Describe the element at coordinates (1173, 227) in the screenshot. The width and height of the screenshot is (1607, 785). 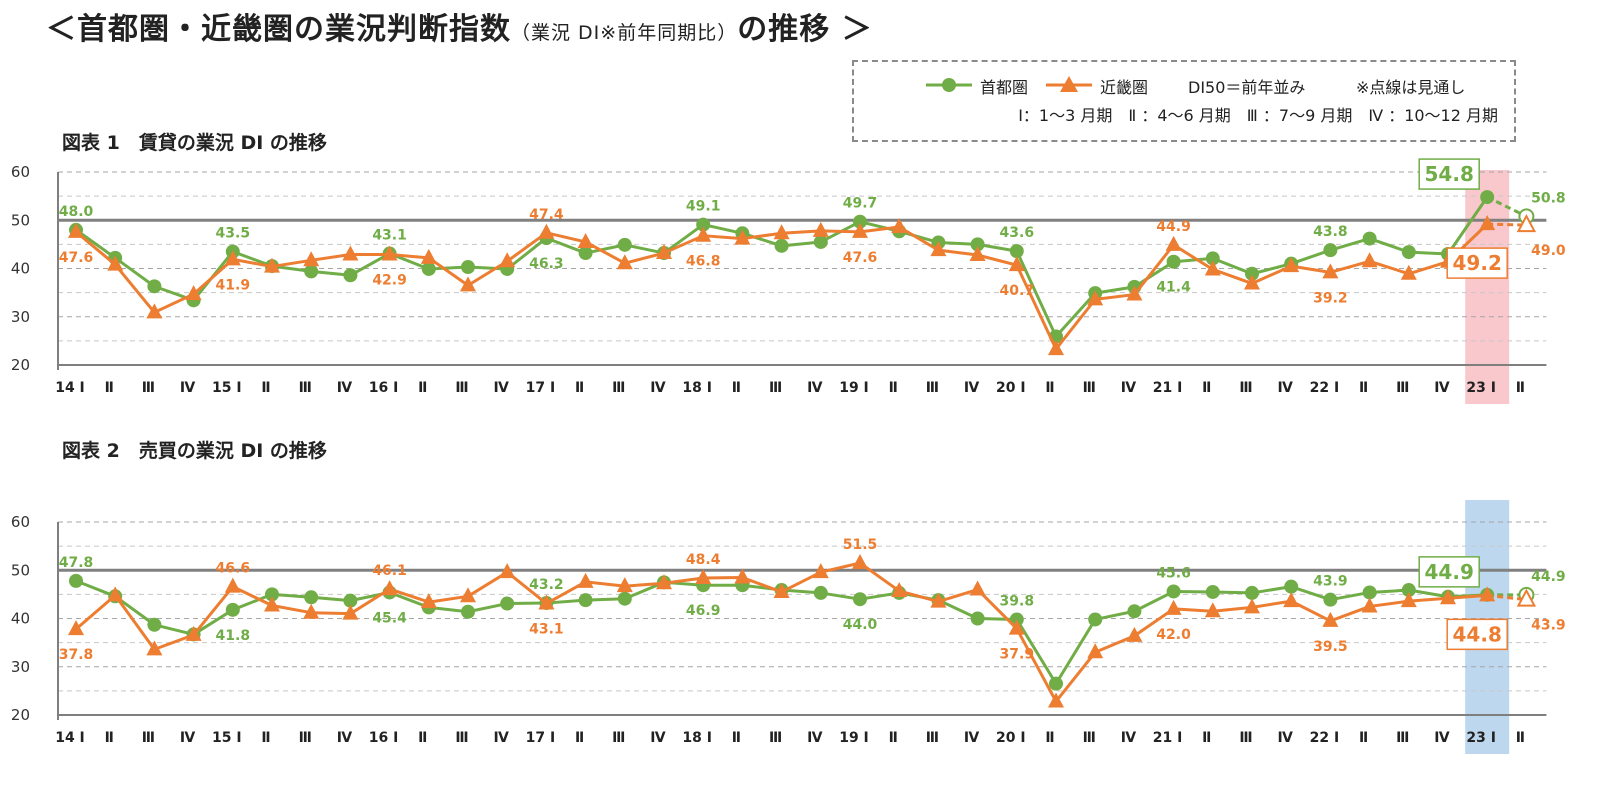
I see `data-label: 44.9` at that location.